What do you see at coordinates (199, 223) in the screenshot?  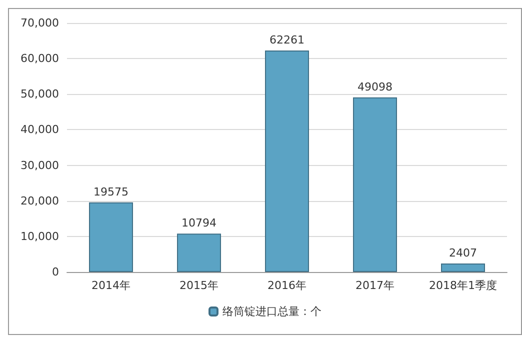 I see `data-label: 10794` at bounding box center [199, 223].